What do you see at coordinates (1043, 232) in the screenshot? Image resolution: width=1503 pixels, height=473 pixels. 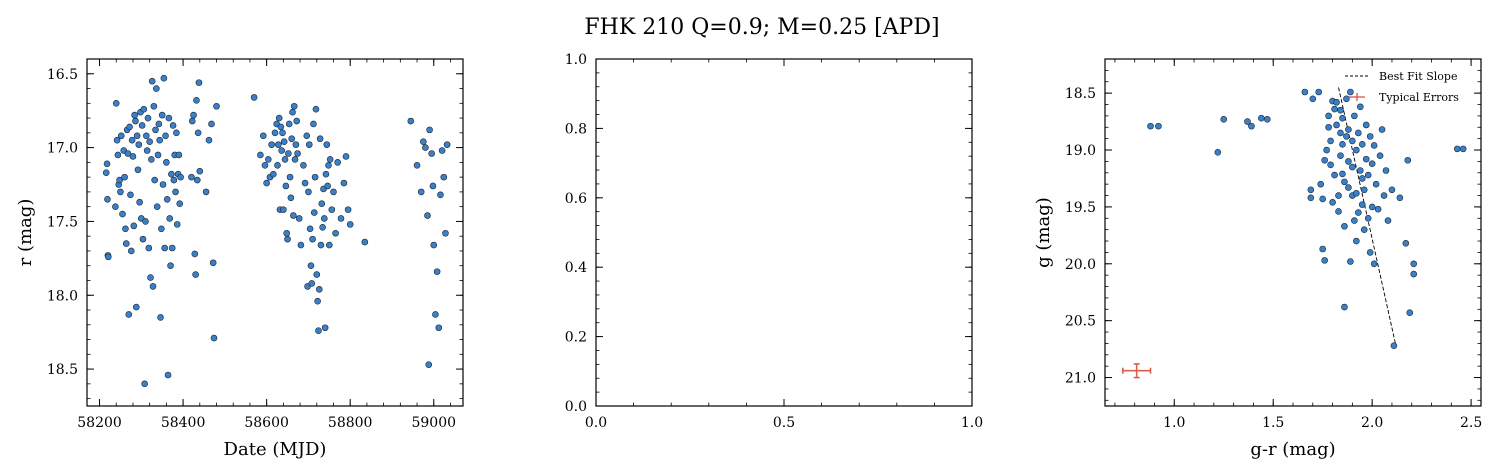 I see `y-axis-label: g (mag)` at bounding box center [1043, 232].